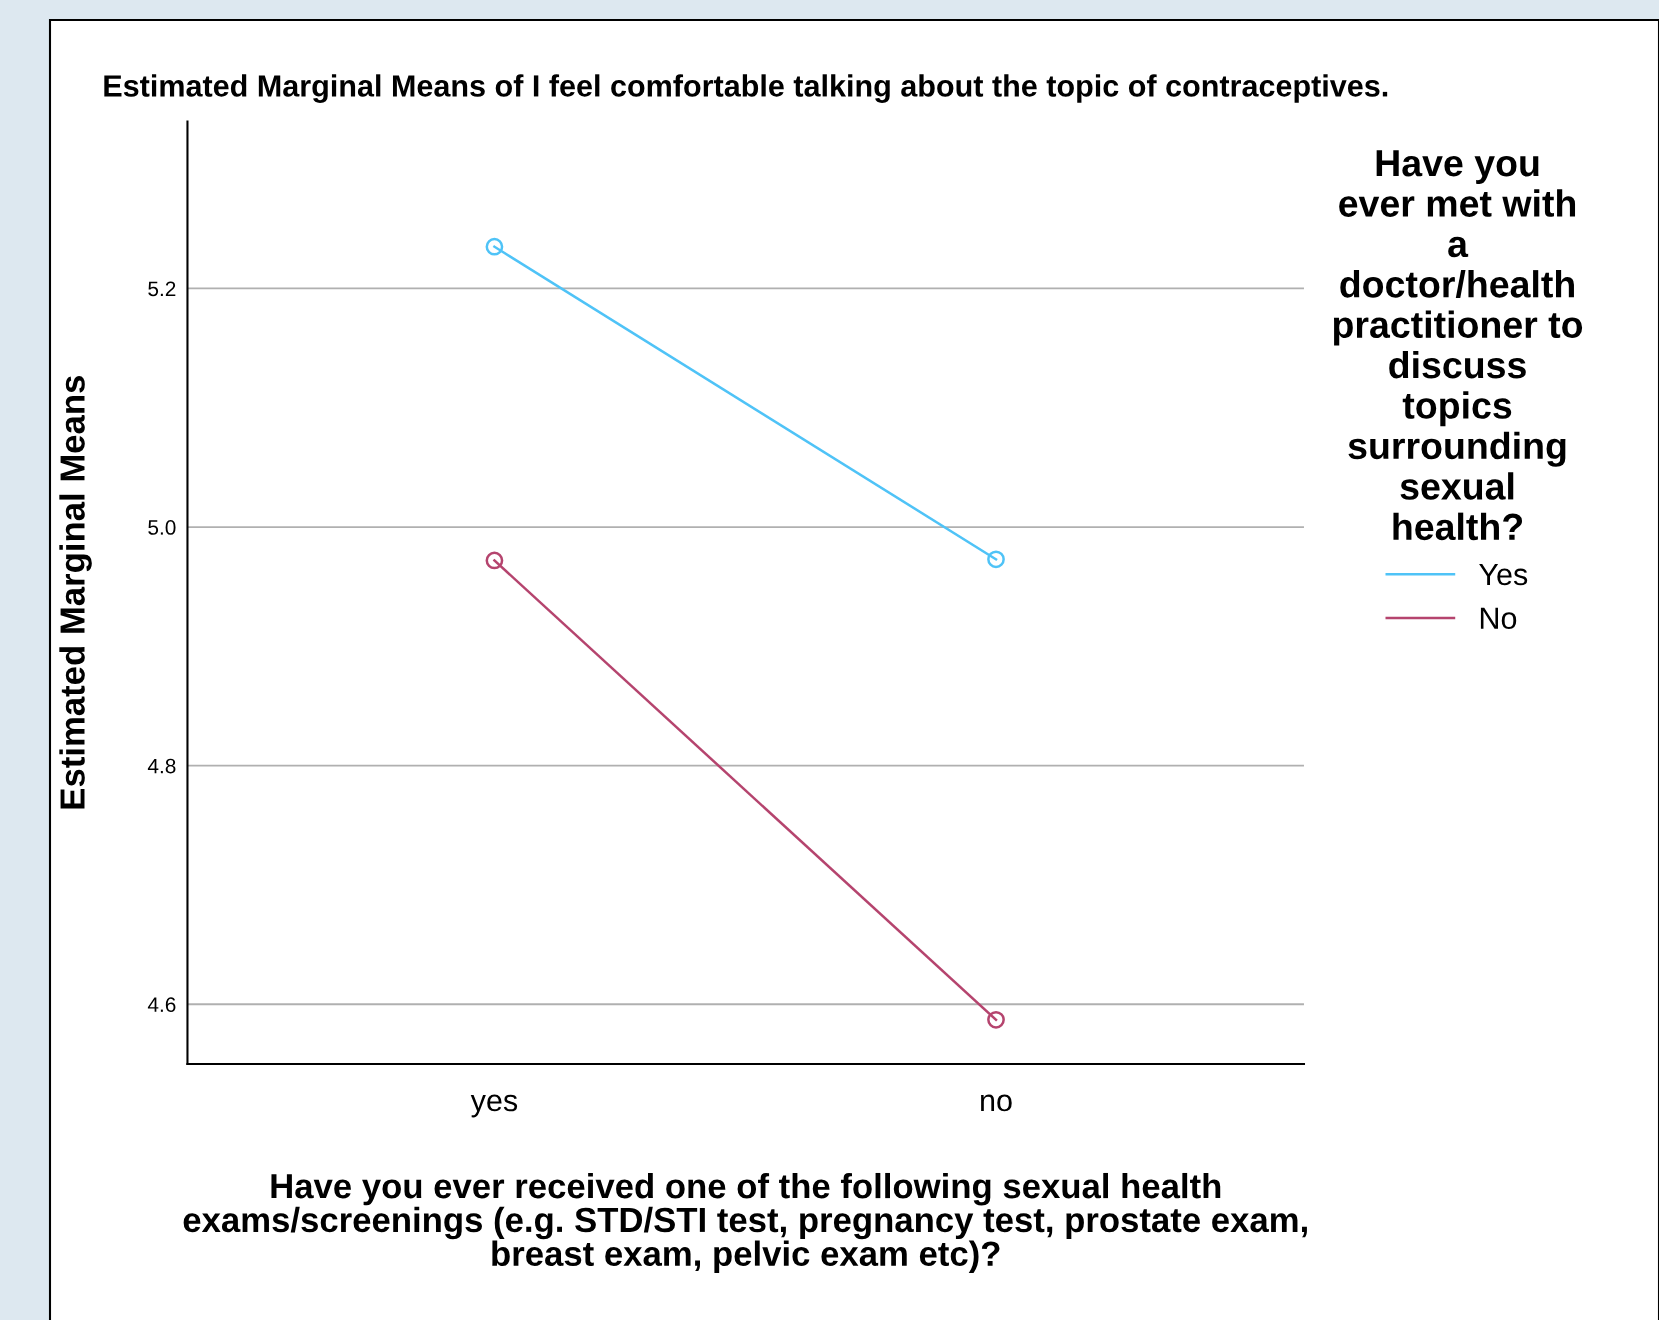  Describe the element at coordinates (996, 1103) in the screenshot. I see `x-tick-label: no` at that location.